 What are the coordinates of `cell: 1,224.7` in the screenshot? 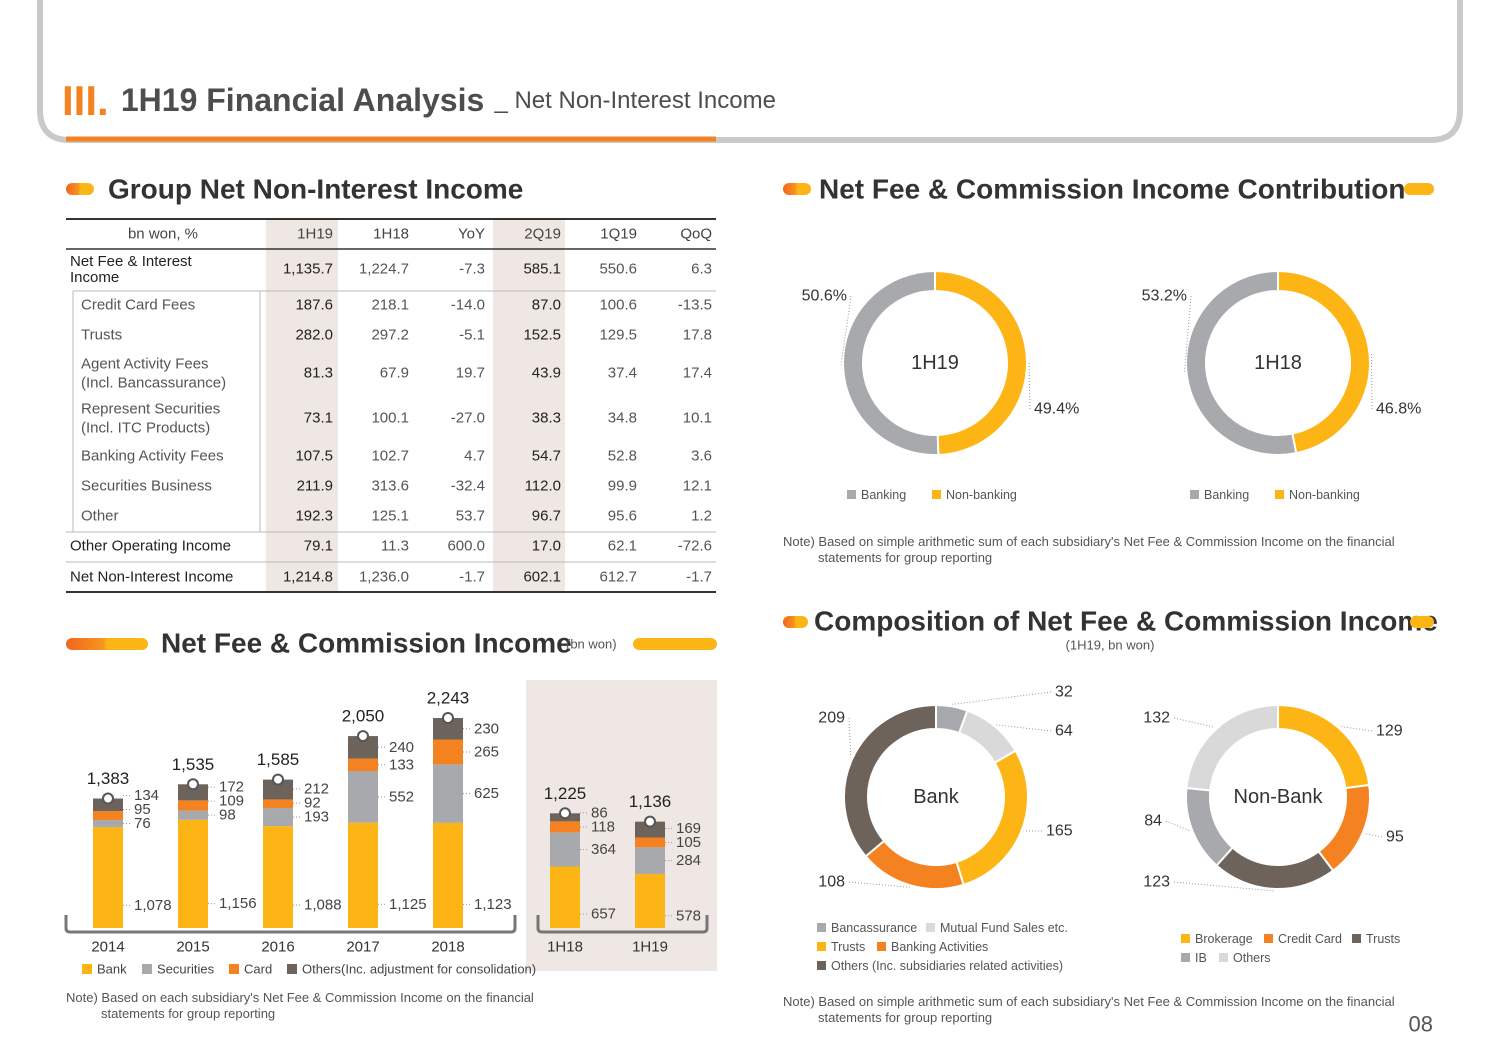 It's located at (384, 269).